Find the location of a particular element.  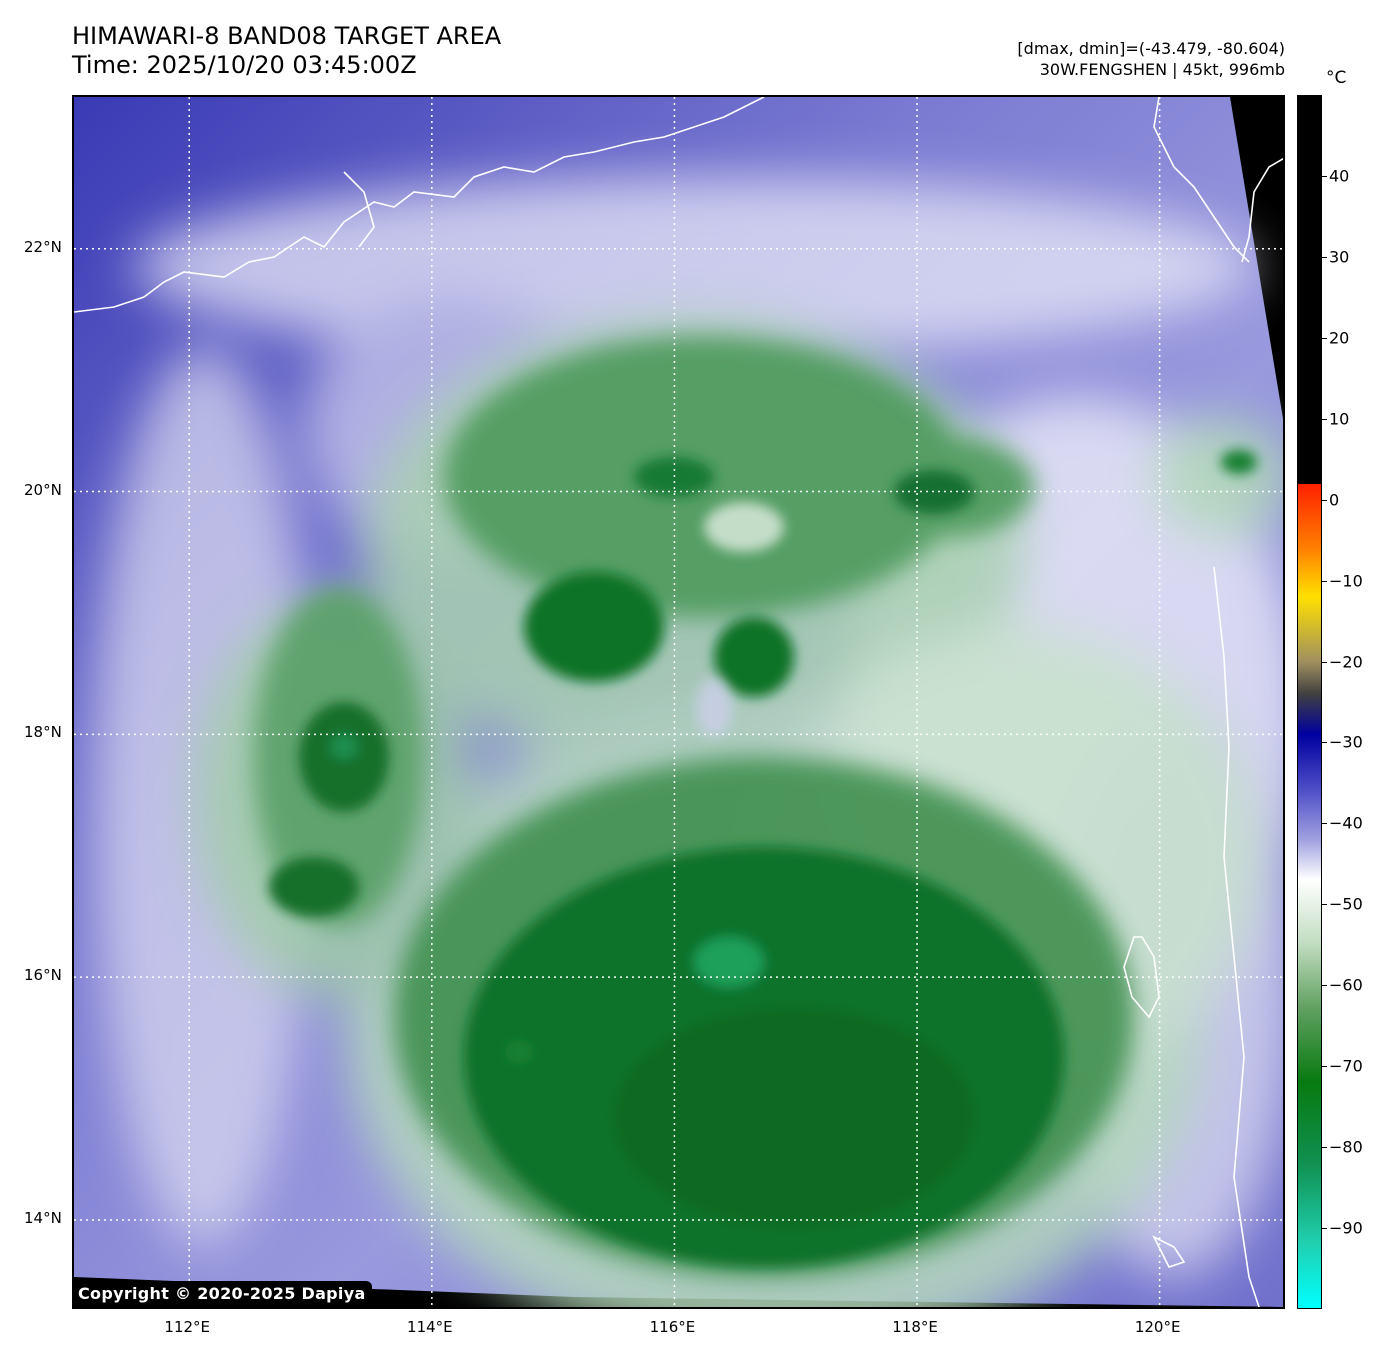

colorbar-tick-label: −10 is located at coordinates (1346, 581).